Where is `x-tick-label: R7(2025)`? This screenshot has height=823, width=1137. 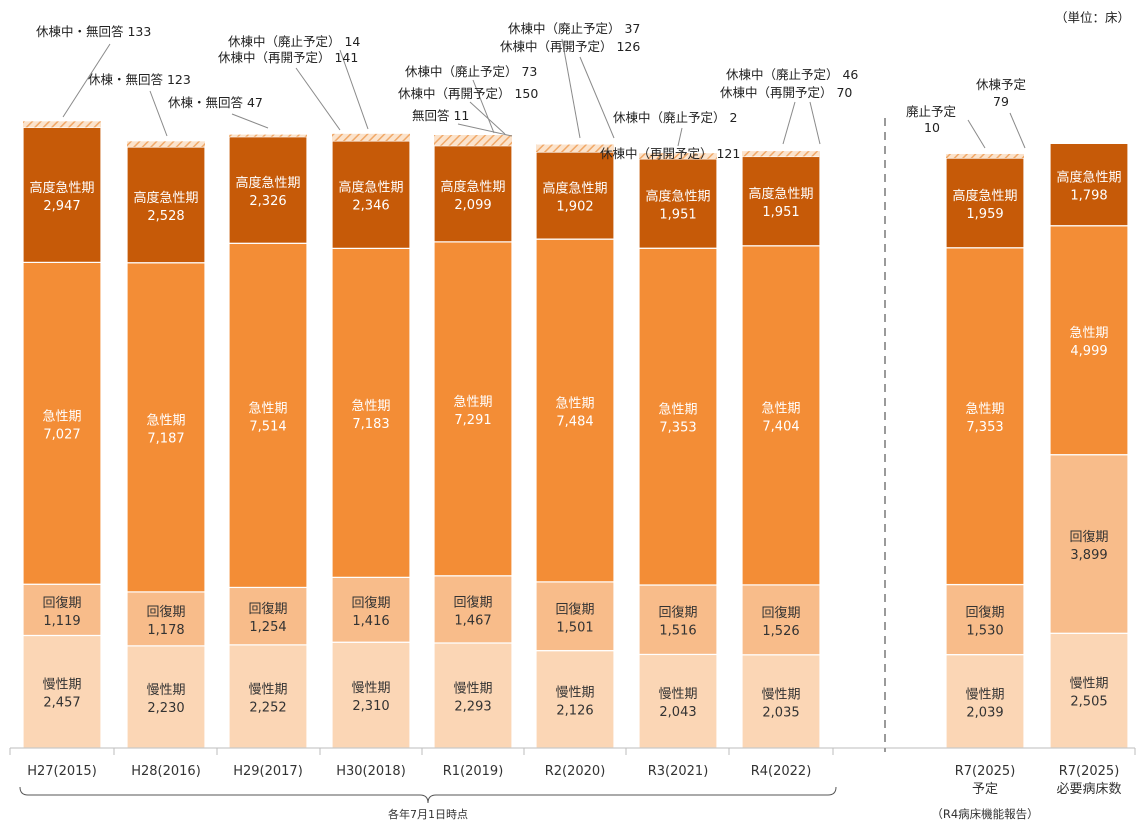
x-tick-label: R7(2025) is located at coordinates (1089, 771).